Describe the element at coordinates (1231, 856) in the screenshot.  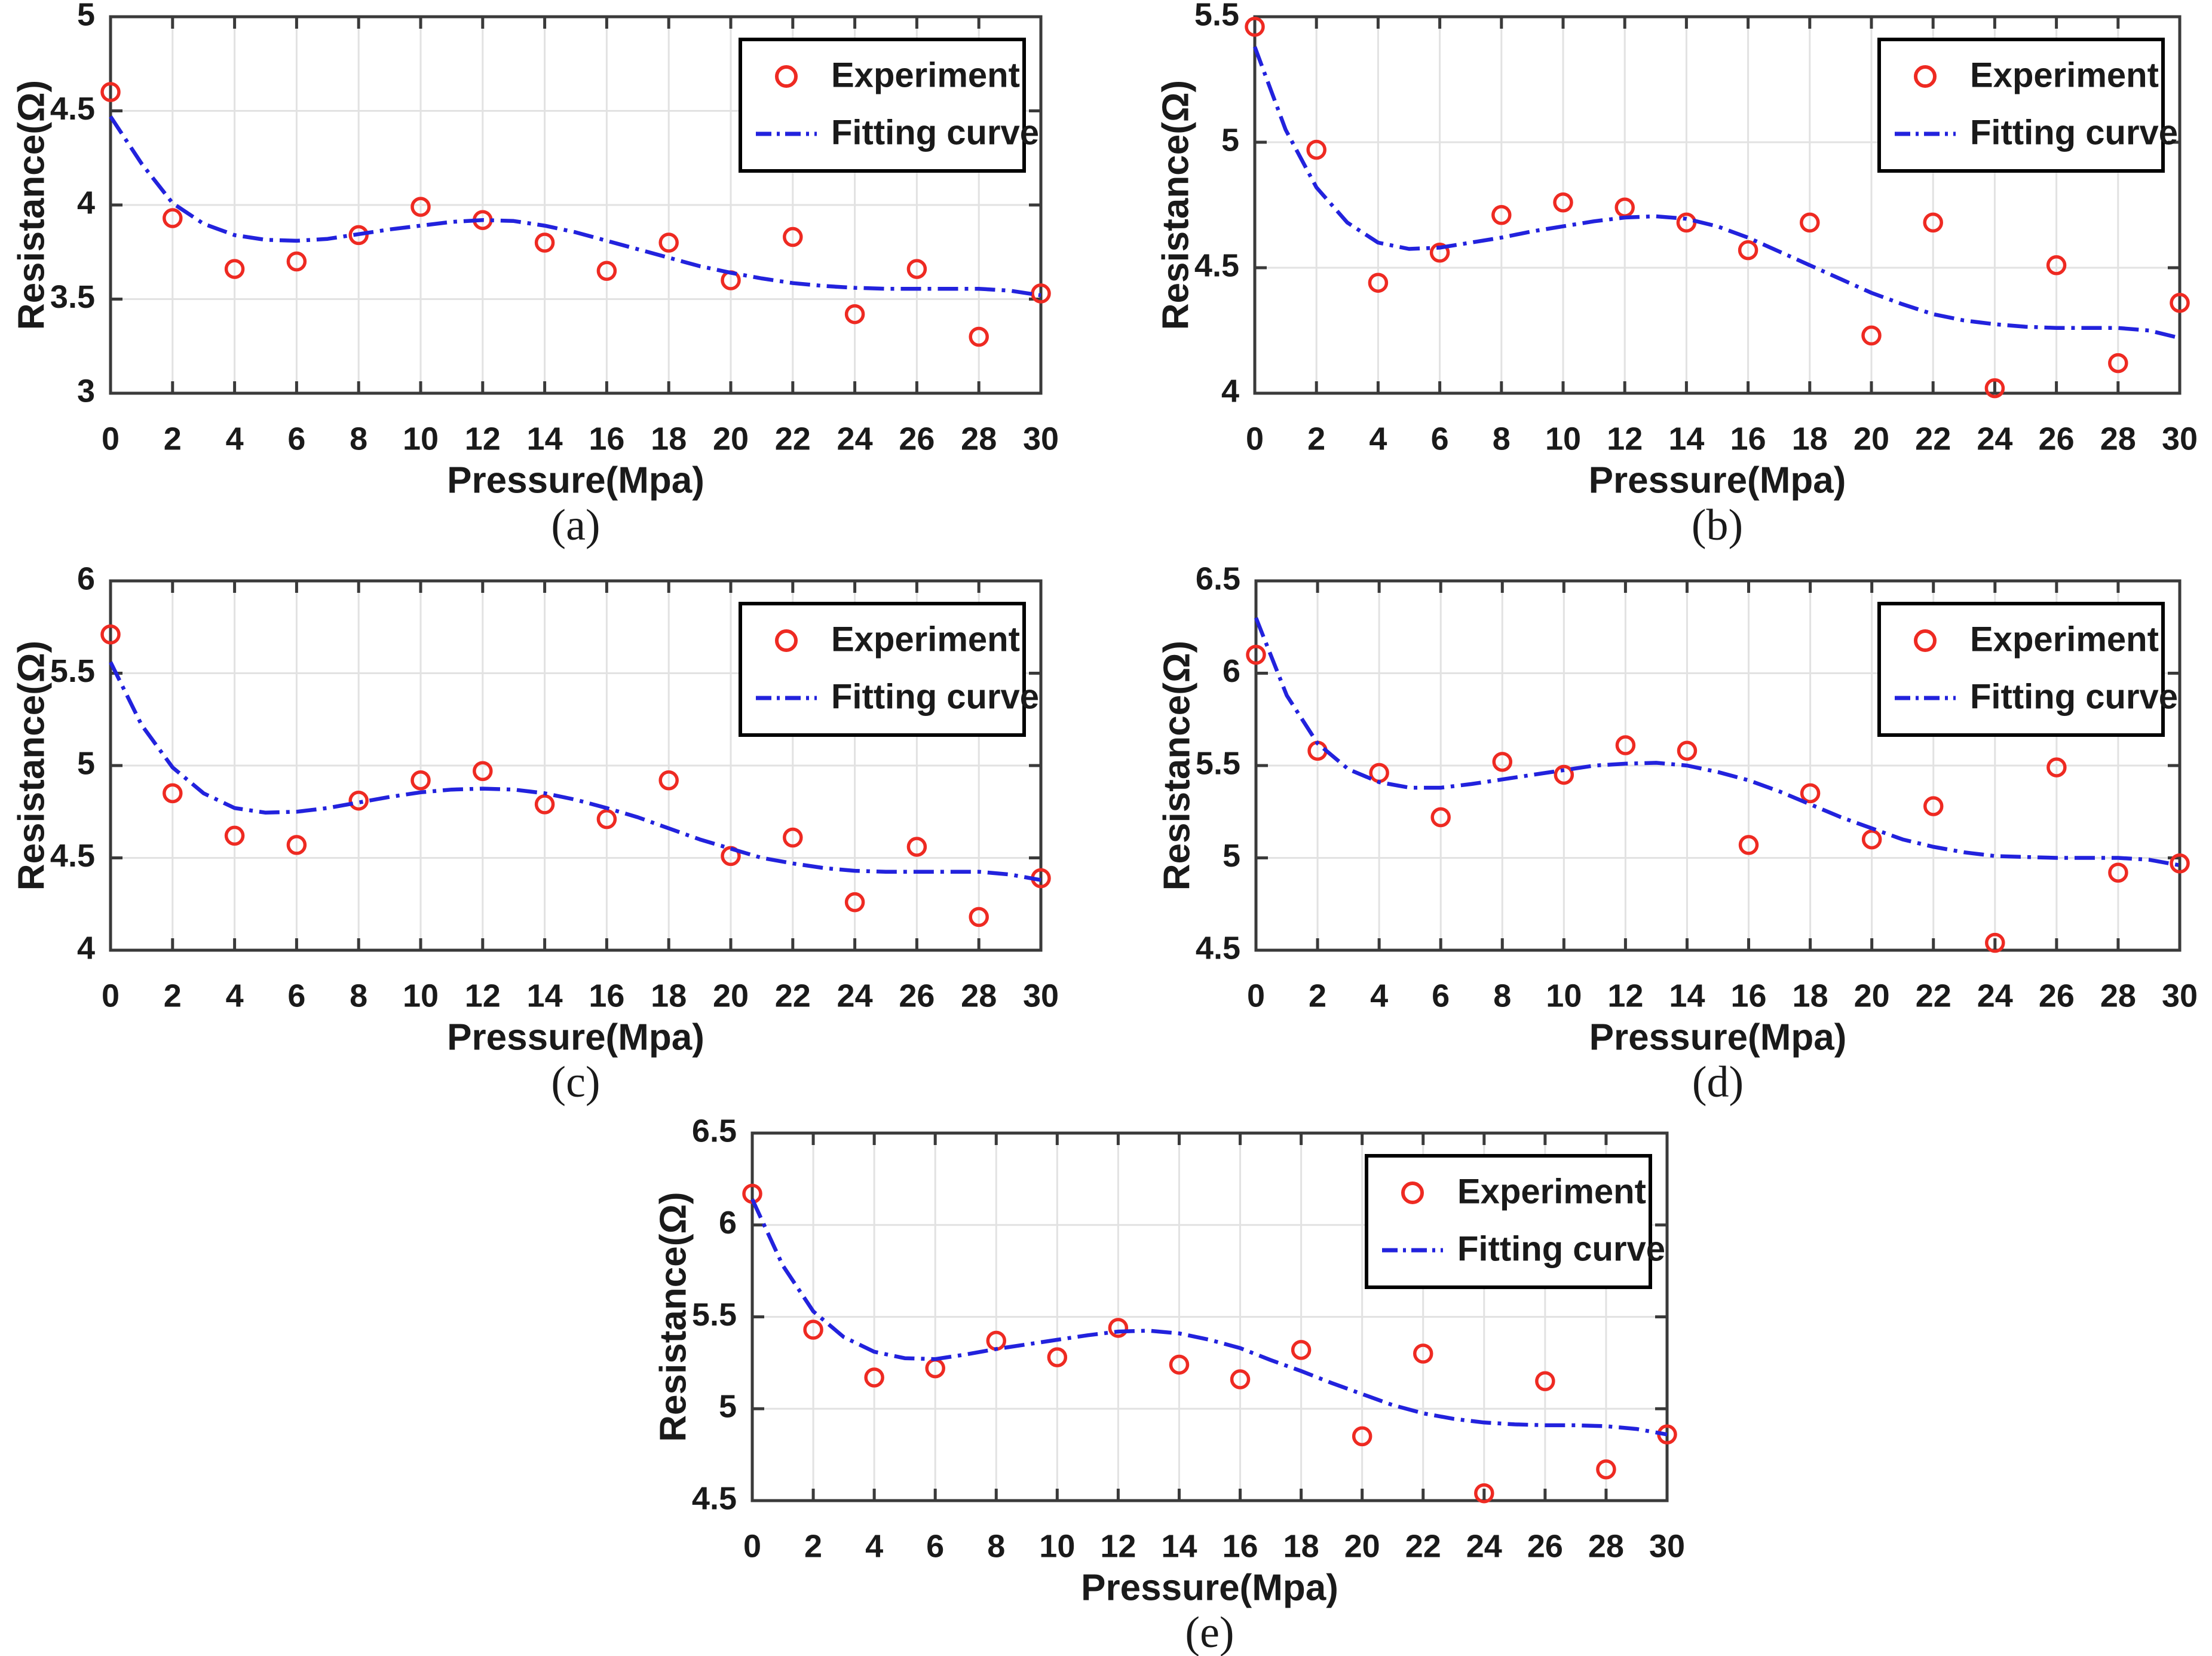
I see `y-tick-label: 5` at that location.